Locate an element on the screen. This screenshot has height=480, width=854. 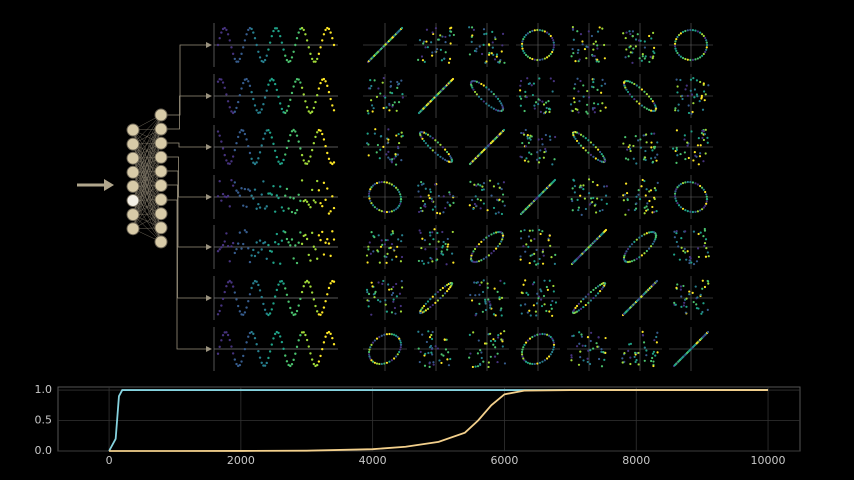
connection is located at coordinates (147, 214).